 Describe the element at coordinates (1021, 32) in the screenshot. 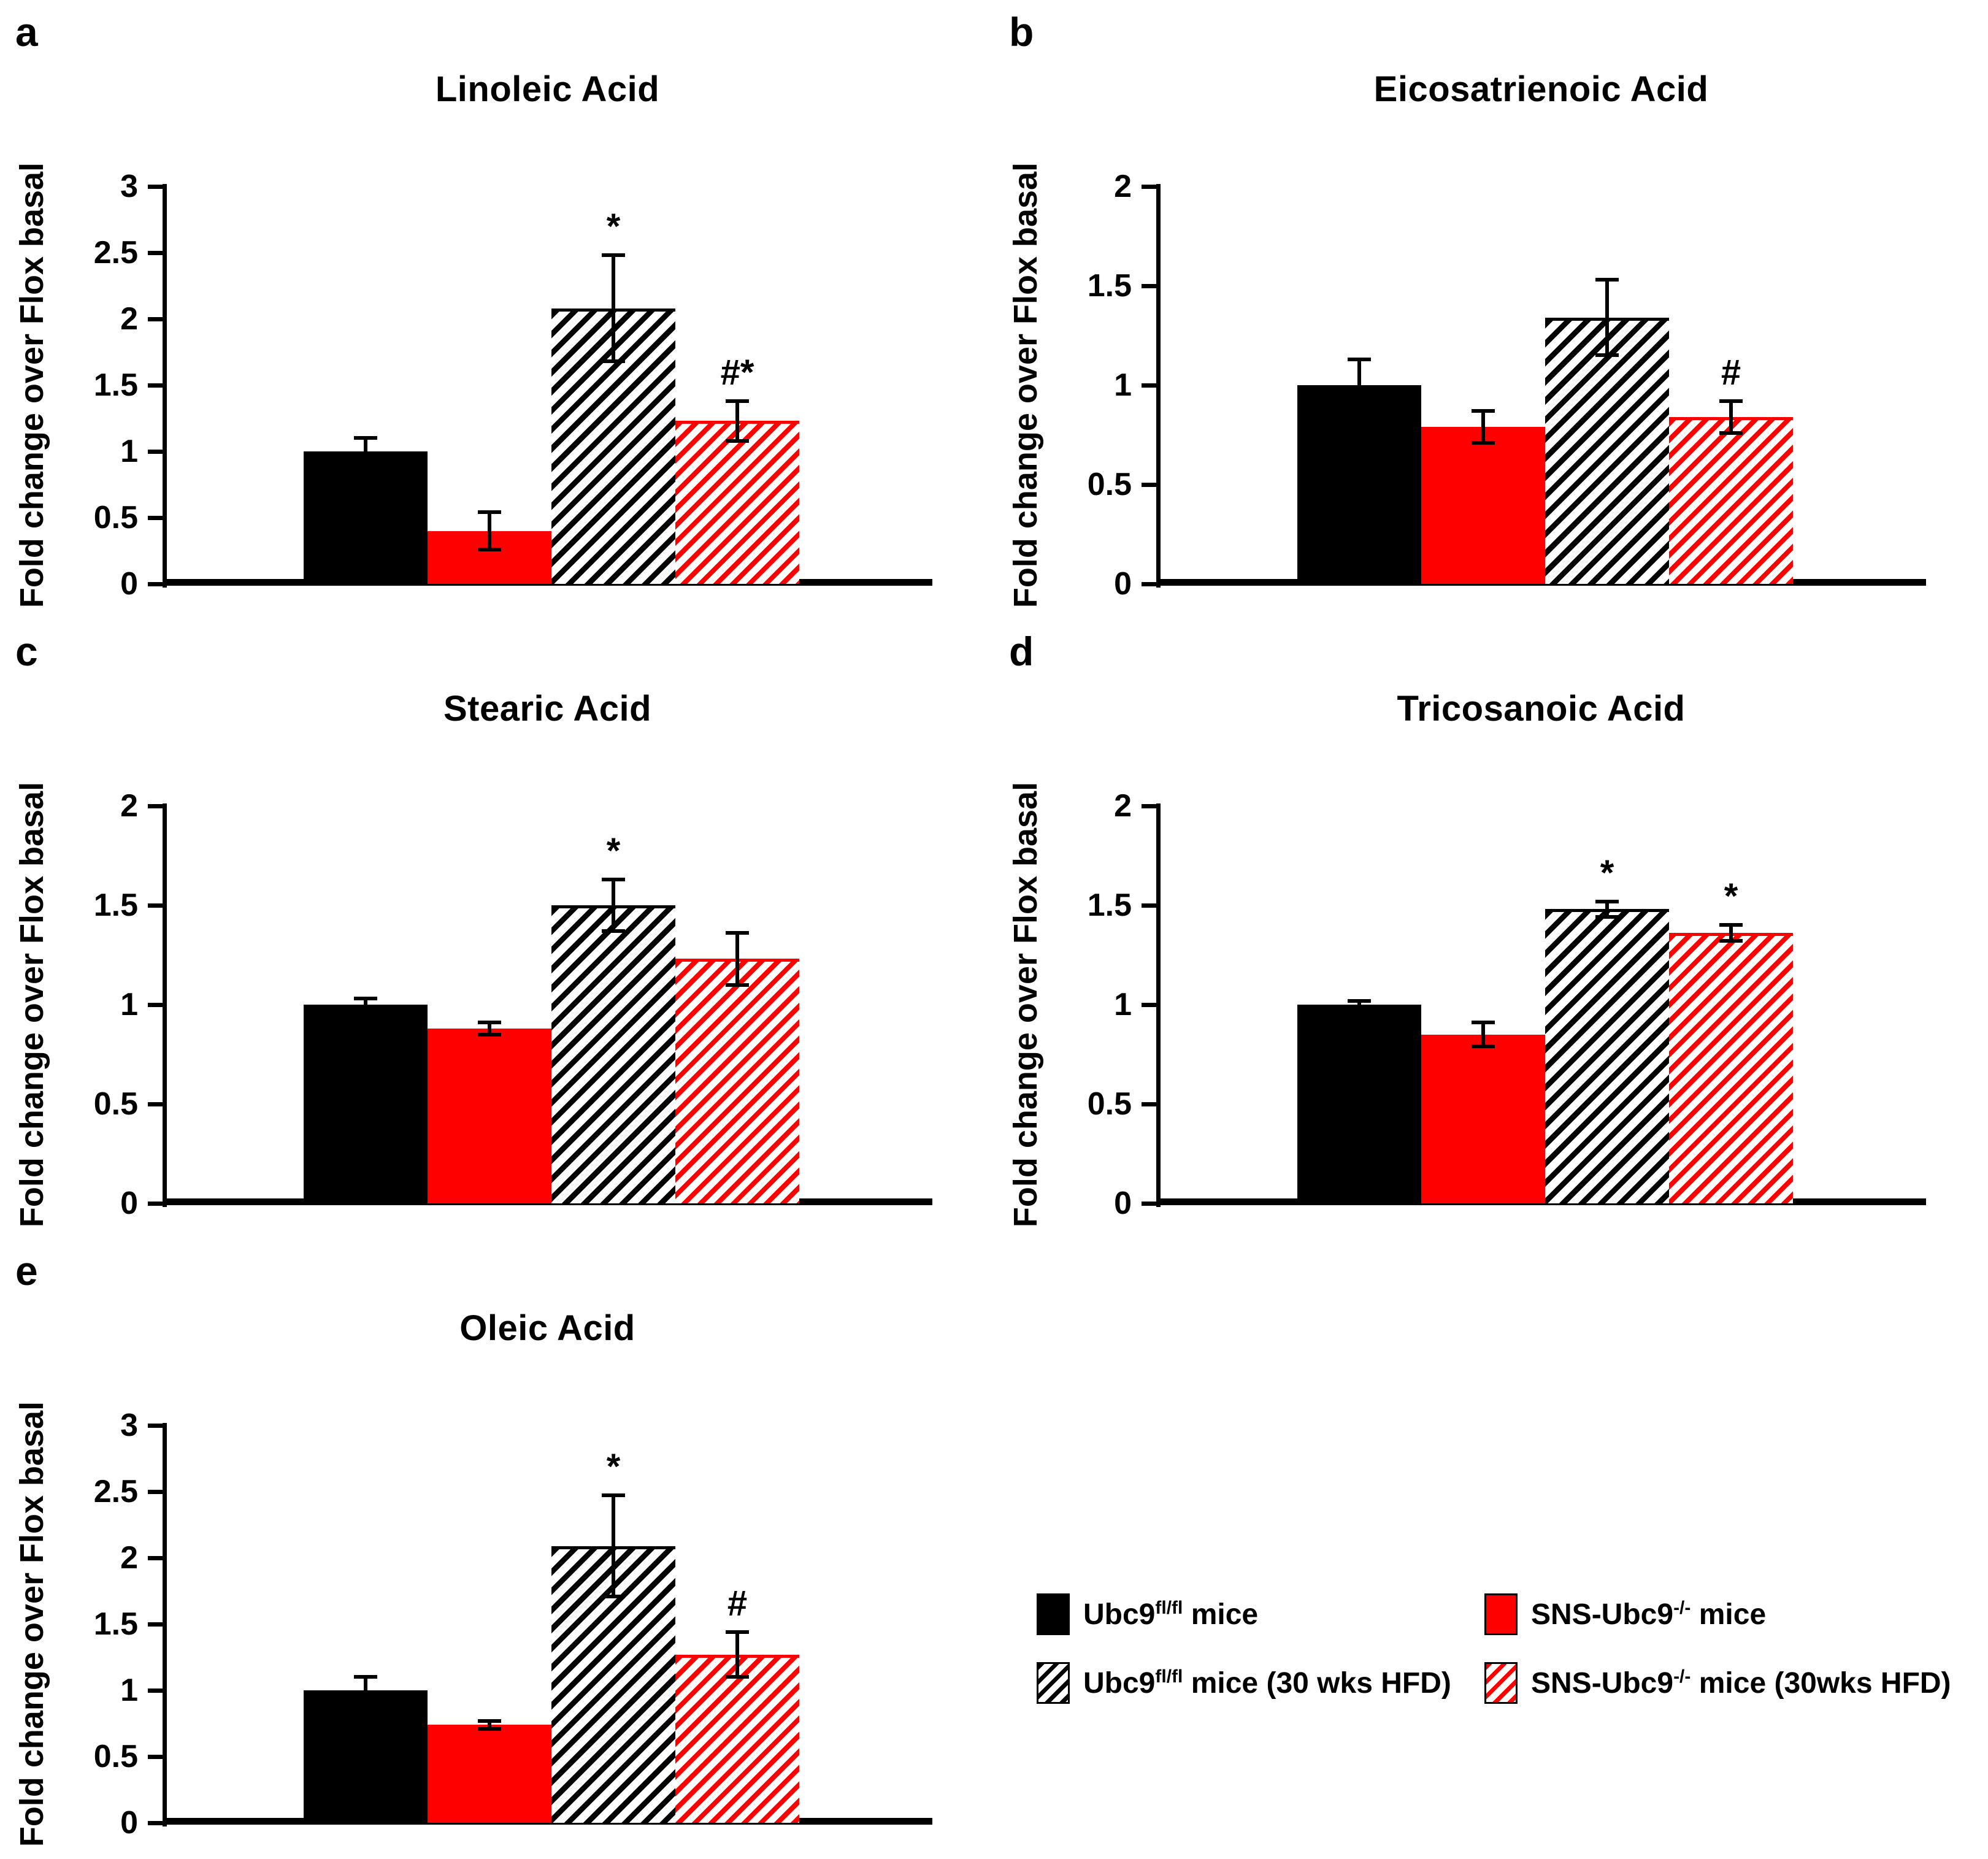

I see `panel-letter-b: b` at that location.